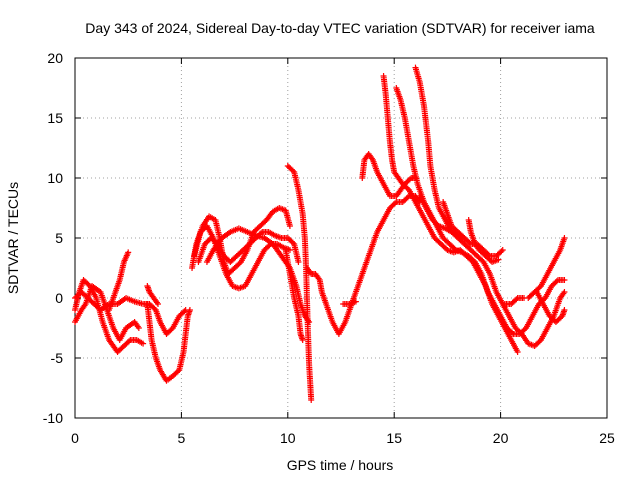 The width and height of the screenshot is (640, 480). What do you see at coordinates (75, 438) in the screenshot?
I see `x-tick-label: 0` at bounding box center [75, 438].